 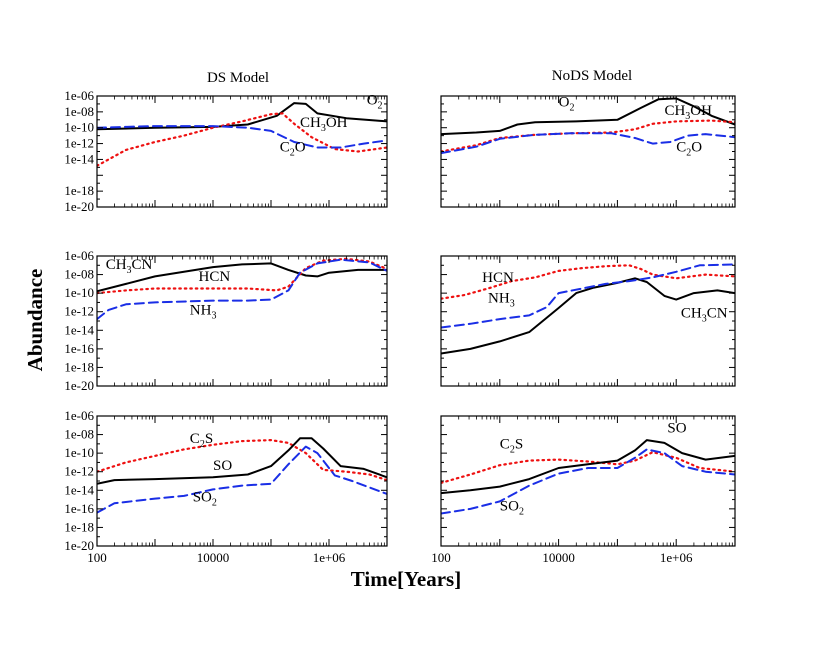 I want to click on panel-2-frame, so click(x=242, y=321).